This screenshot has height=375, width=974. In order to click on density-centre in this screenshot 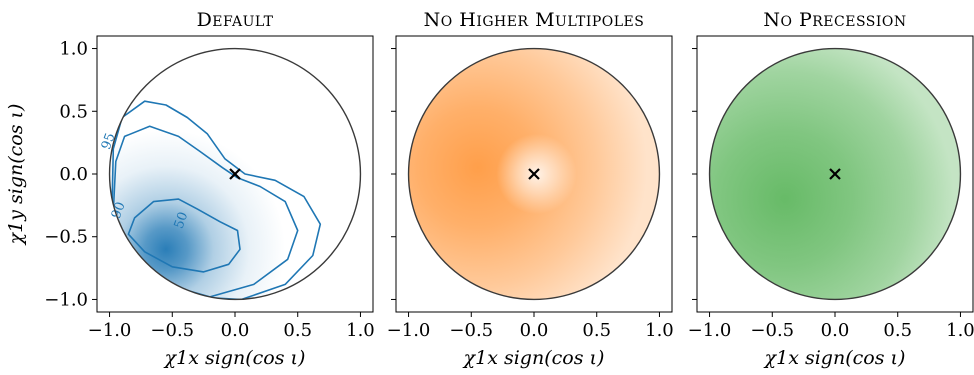, I will do `click(536, 174)`.